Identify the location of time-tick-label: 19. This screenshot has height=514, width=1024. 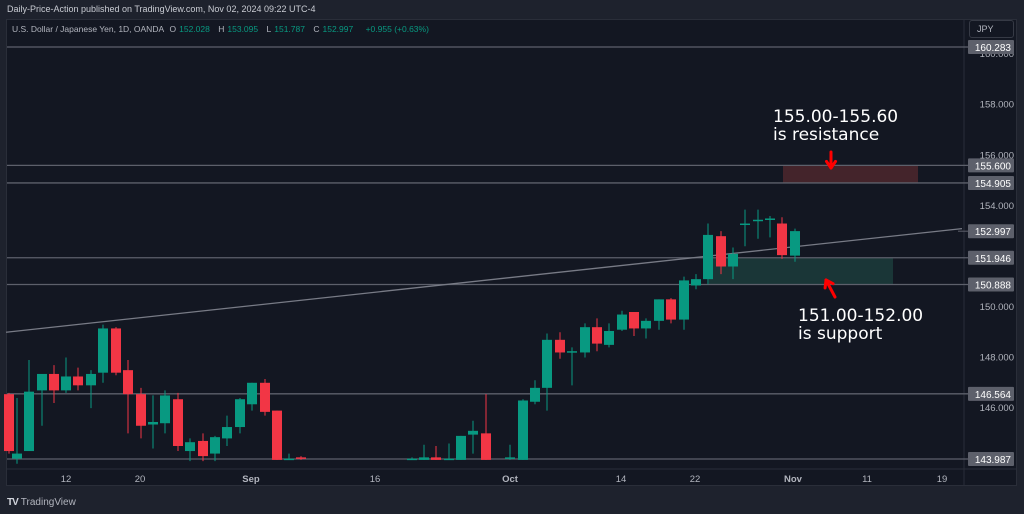
(942, 479).